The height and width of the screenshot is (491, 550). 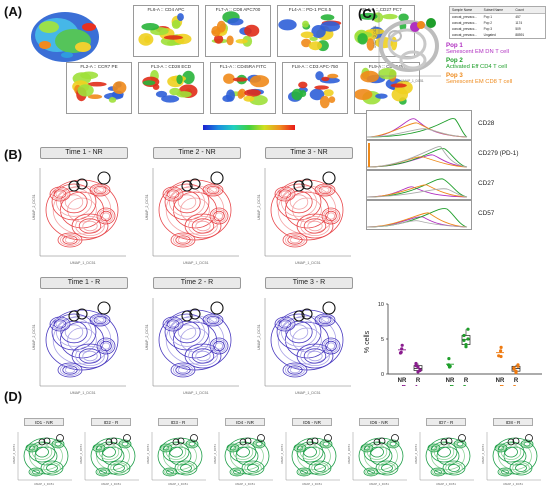 I want to click on marker-tile: FL4-A :: PD-1 PCS.5, so click(x=310, y=31).